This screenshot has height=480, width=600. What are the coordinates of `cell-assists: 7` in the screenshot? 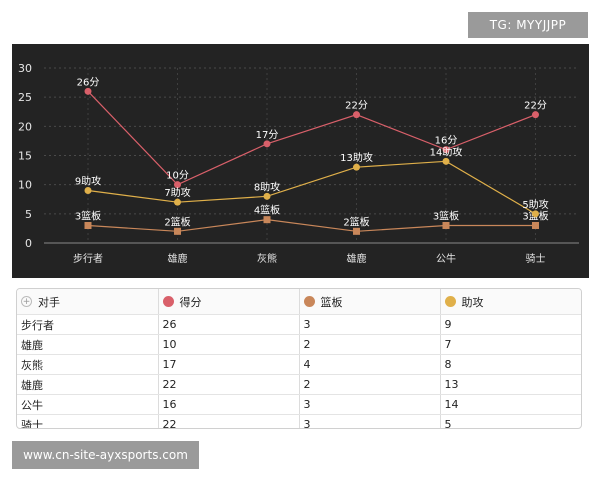 It's located at (510, 344).